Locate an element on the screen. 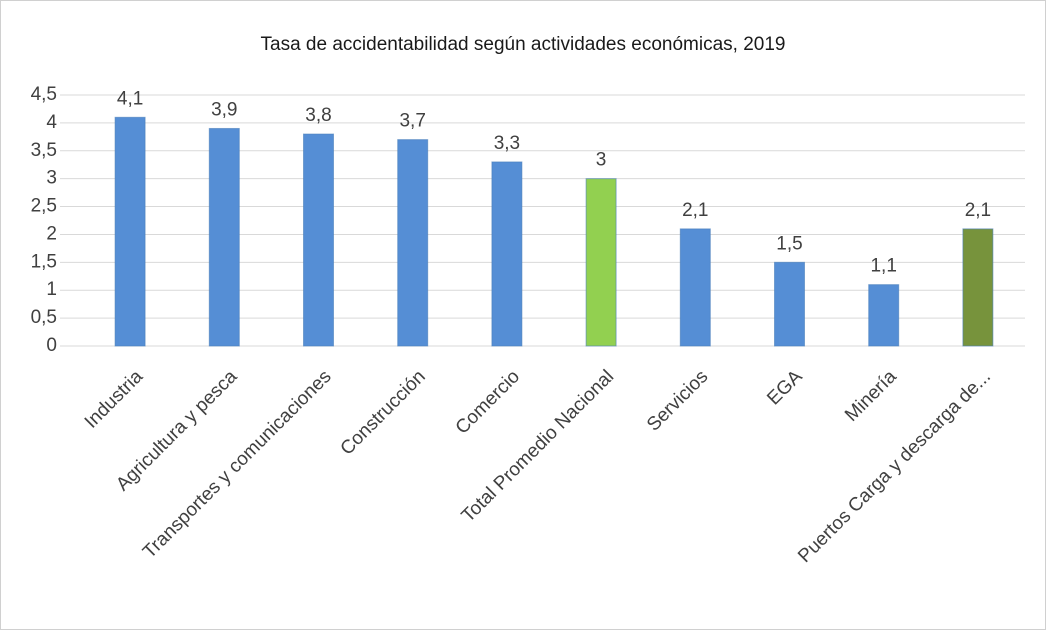 The width and height of the screenshot is (1047, 631). y-tick-label: 3 is located at coordinates (51, 178).